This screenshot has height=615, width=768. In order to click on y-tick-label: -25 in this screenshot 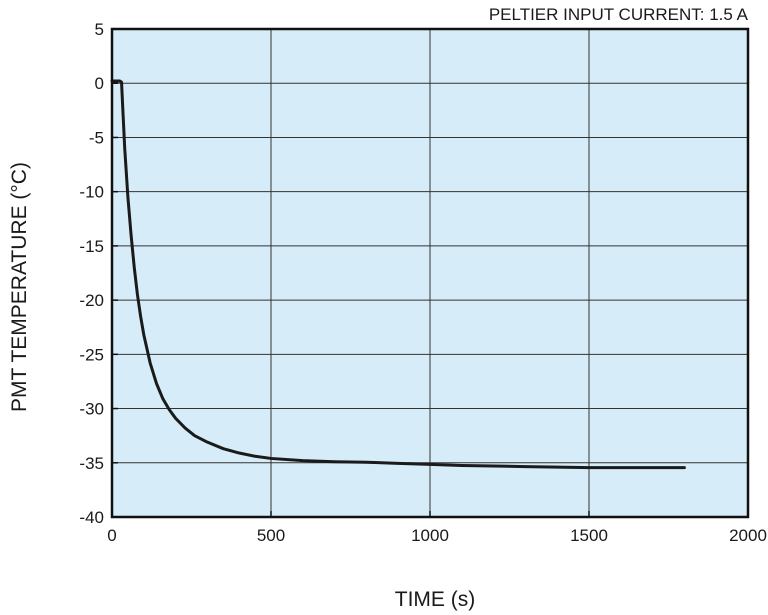, I will do `click(91, 354)`.